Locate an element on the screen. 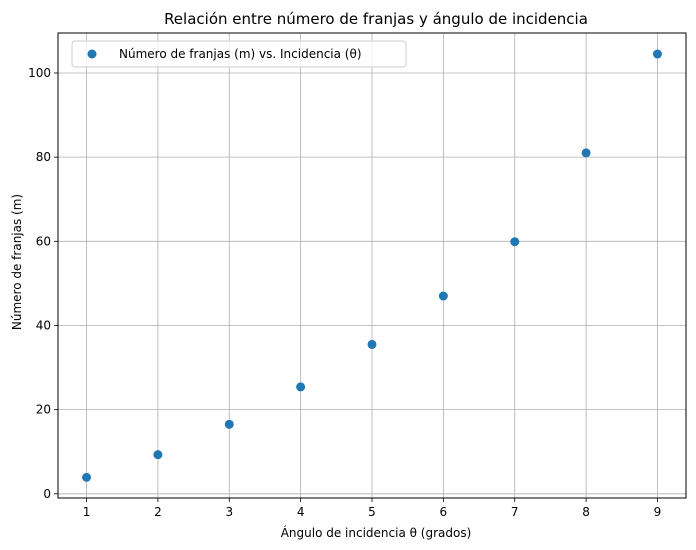 Image resolution: width=696 pixels, height=550 pixels. legend-box is located at coordinates (239, 54).